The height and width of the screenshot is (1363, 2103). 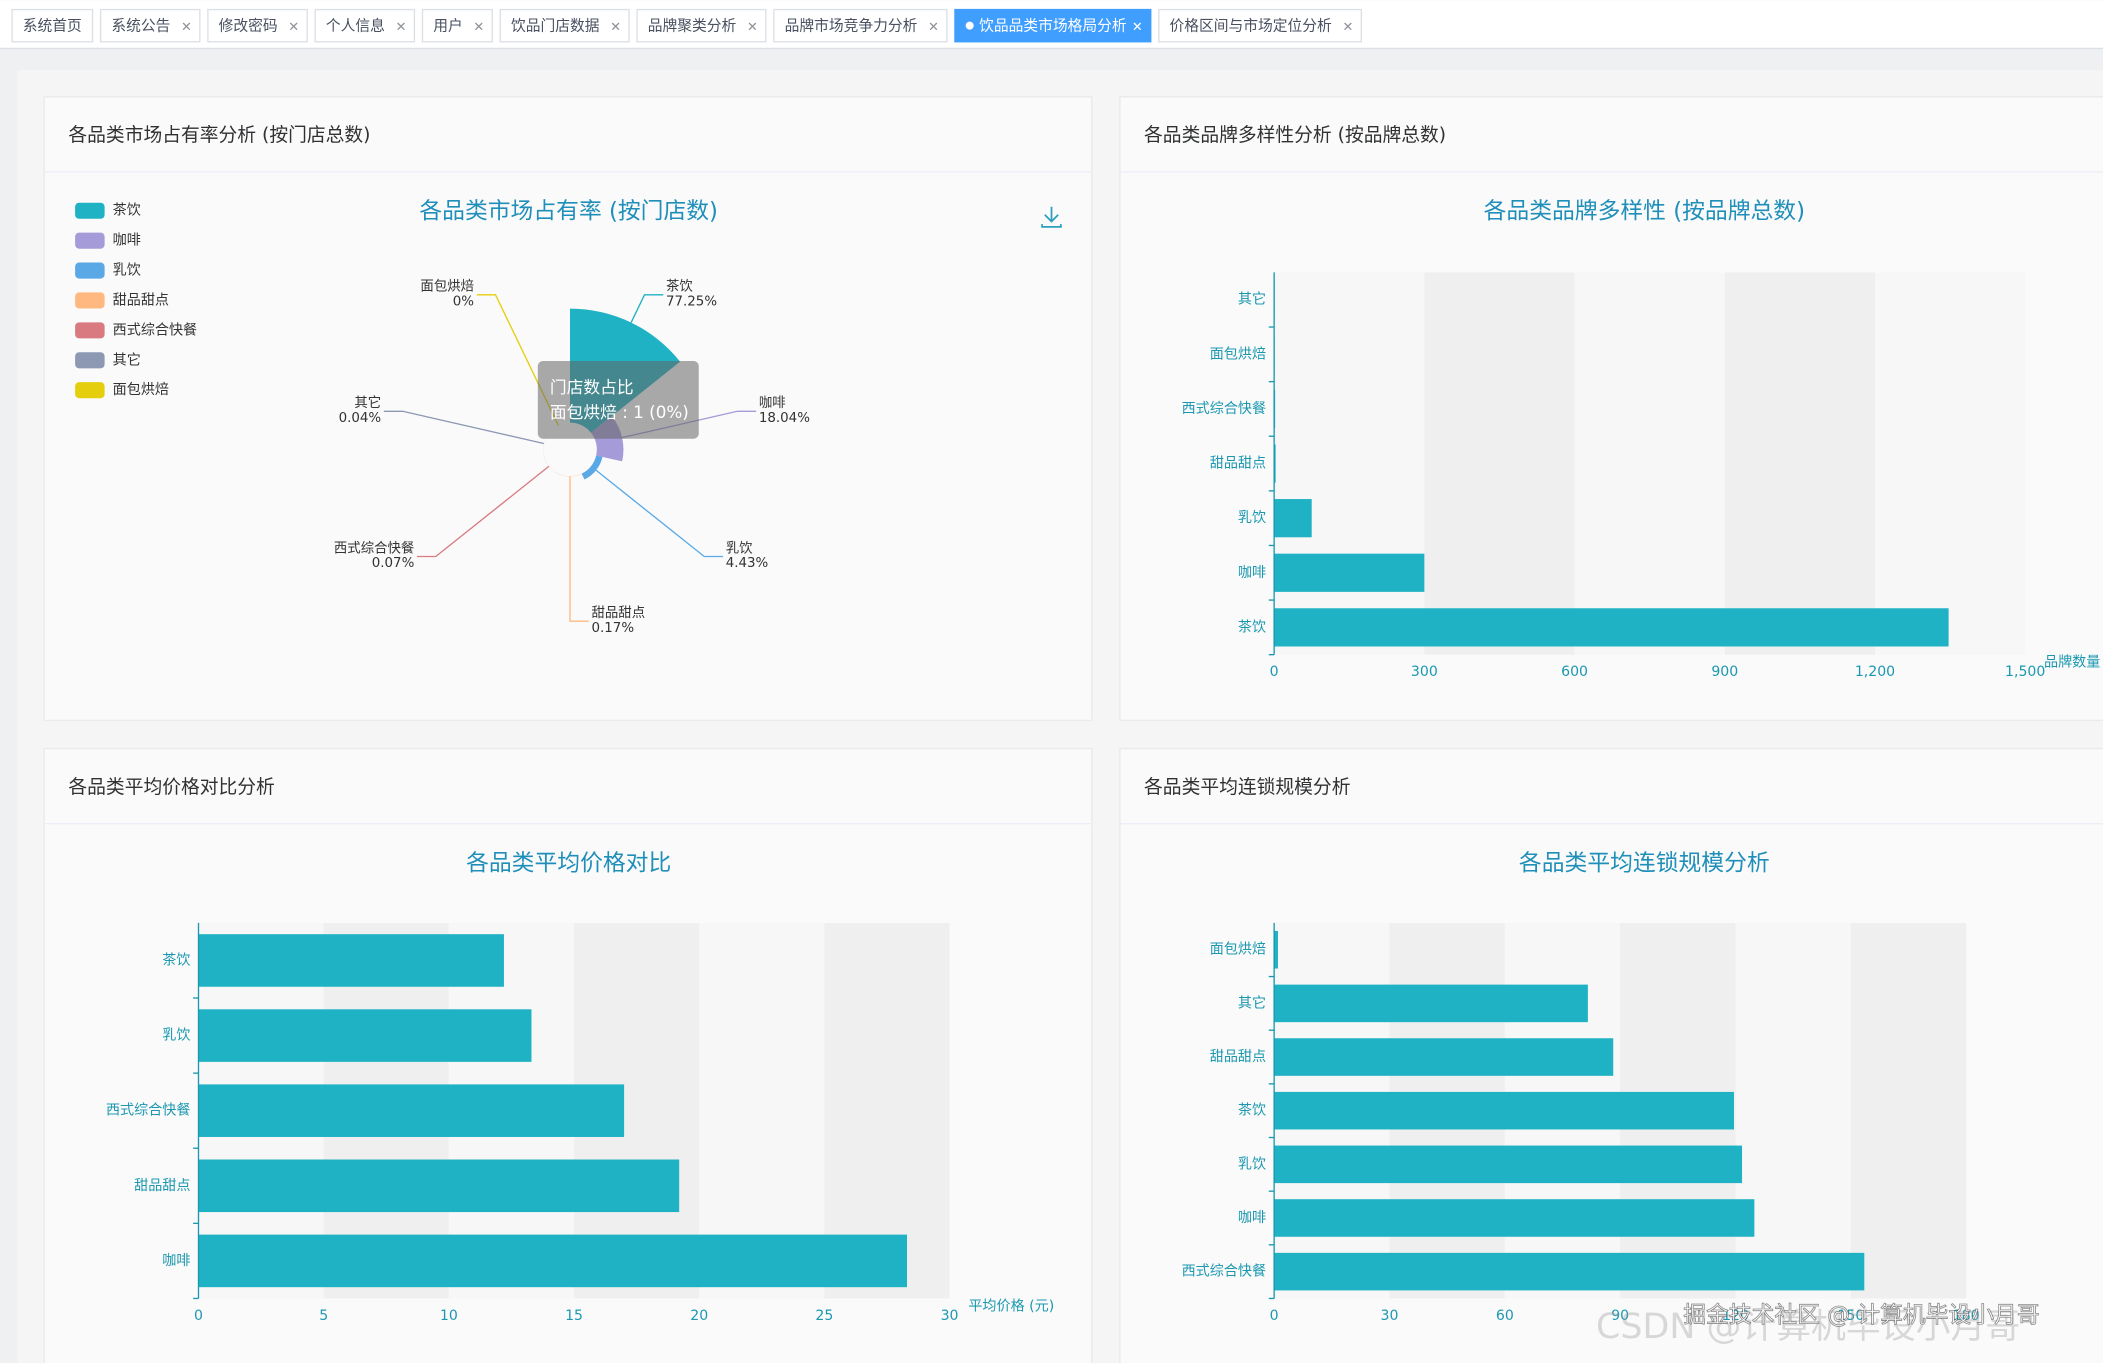 I want to click on tab-label: 品牌聚类分析, so click(x=692, y=25).